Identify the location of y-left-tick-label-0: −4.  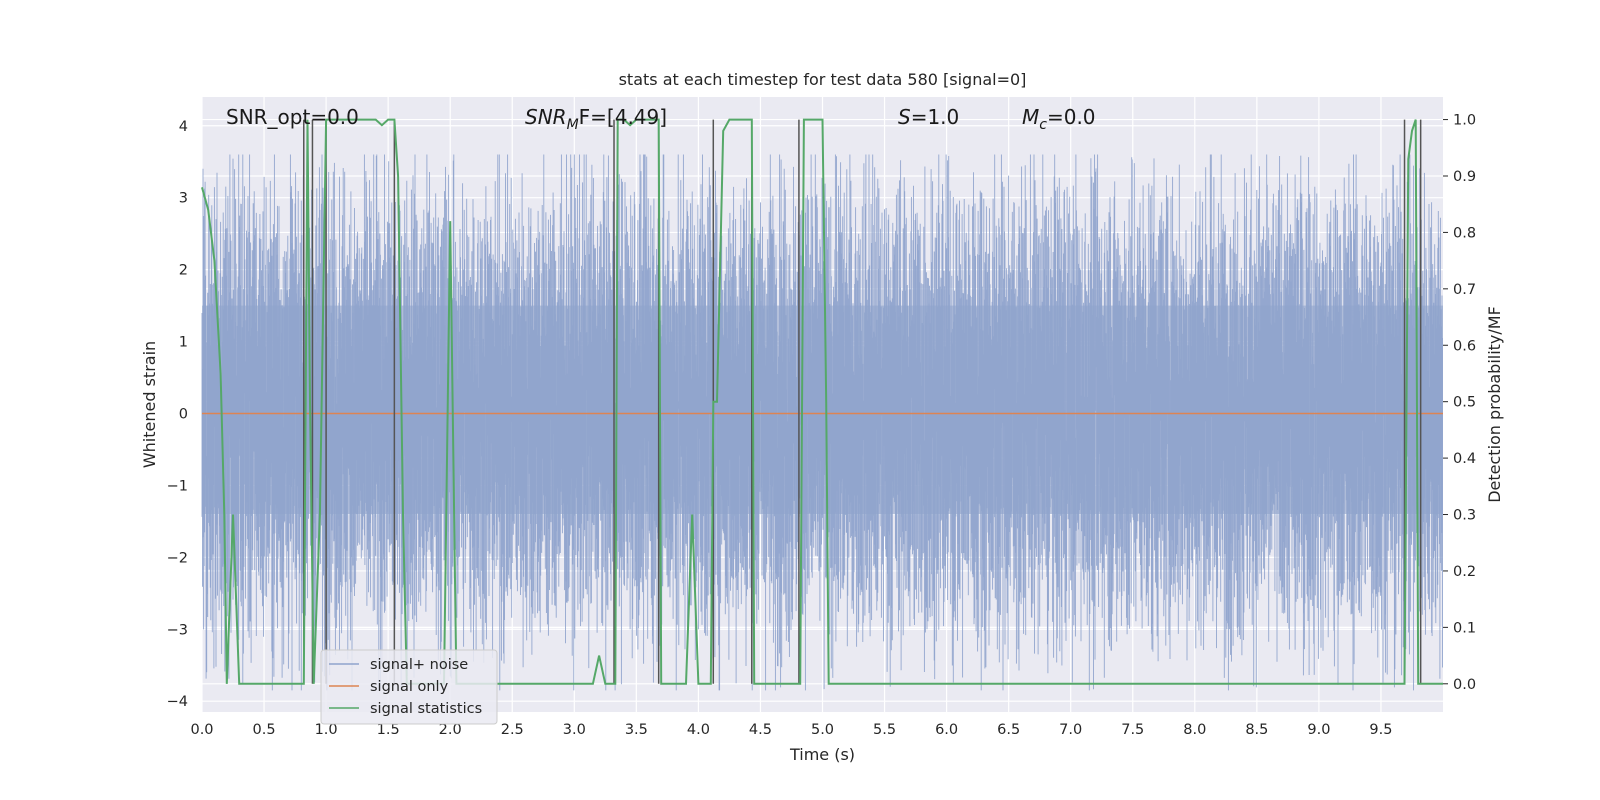
(177, 702).